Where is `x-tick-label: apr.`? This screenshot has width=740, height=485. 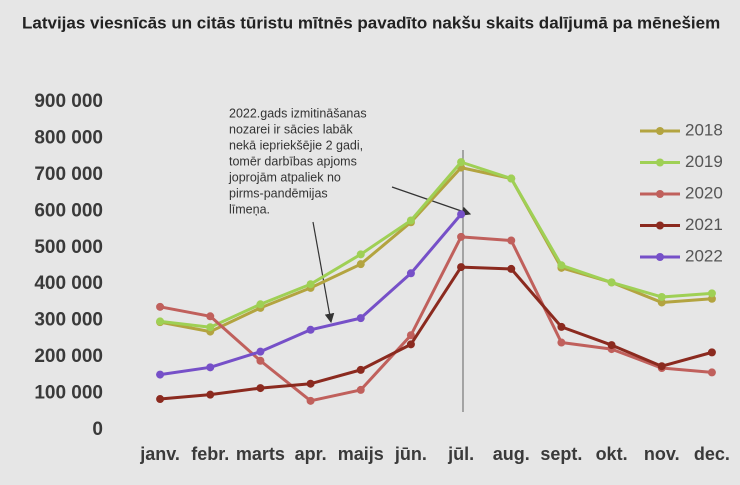 x-tick-label: apr. is located at coordinates (311, 454).